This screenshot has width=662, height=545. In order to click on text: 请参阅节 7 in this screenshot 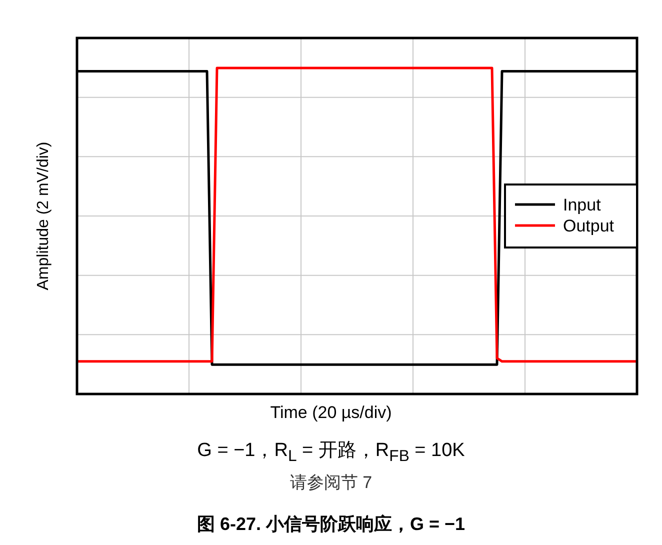, I will do `click(331, 483)`.